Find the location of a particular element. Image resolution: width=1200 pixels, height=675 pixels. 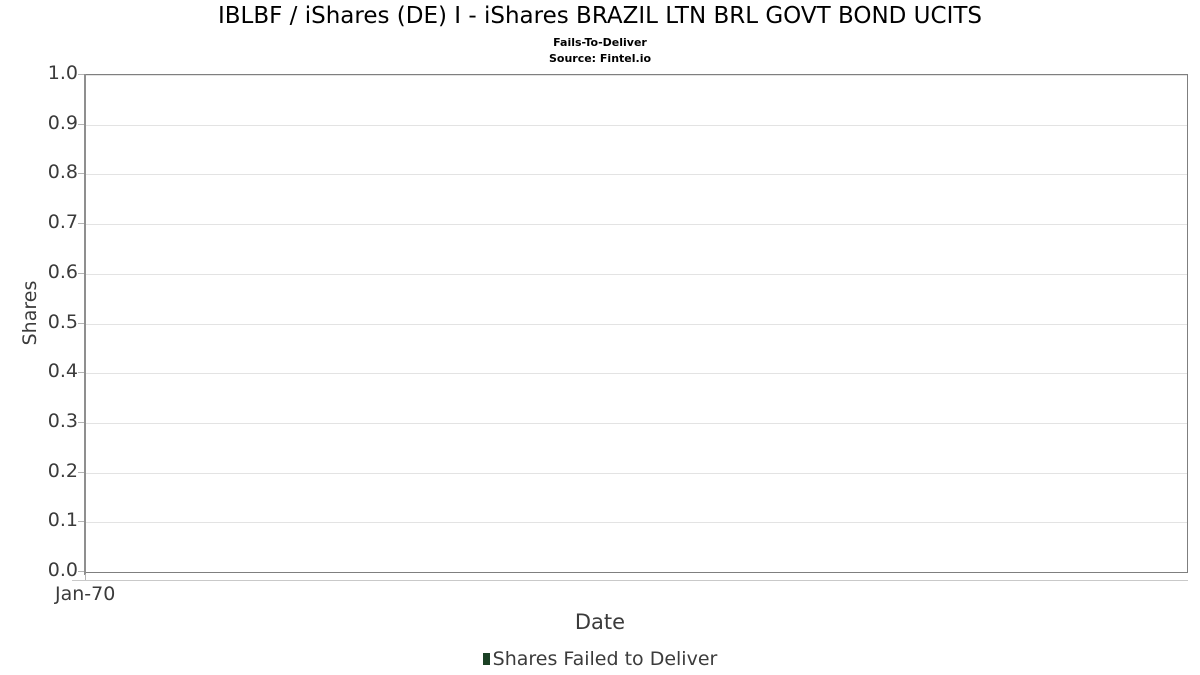

y-axis-tick-label: 1.0 is located at coordinates (62, 73).